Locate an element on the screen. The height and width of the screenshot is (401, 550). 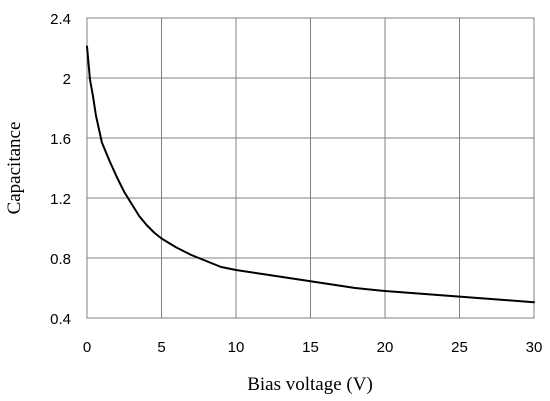
y-tick-label: 1.6 is located at coordinates (60, 139).